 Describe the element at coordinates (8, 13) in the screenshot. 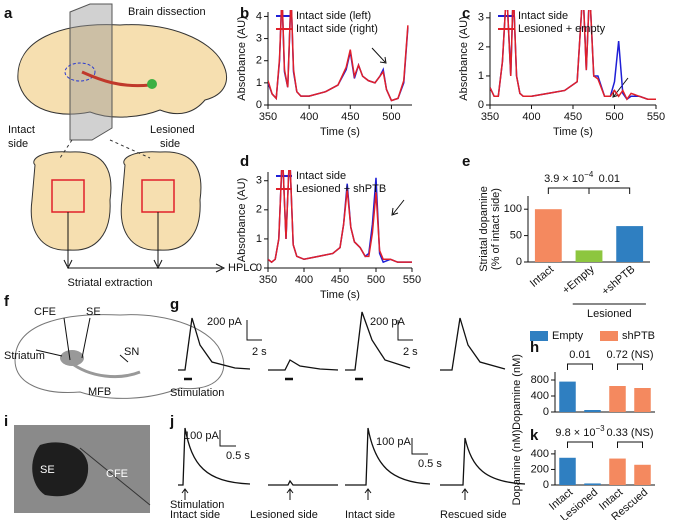

I see `panel-label: a` at that location.